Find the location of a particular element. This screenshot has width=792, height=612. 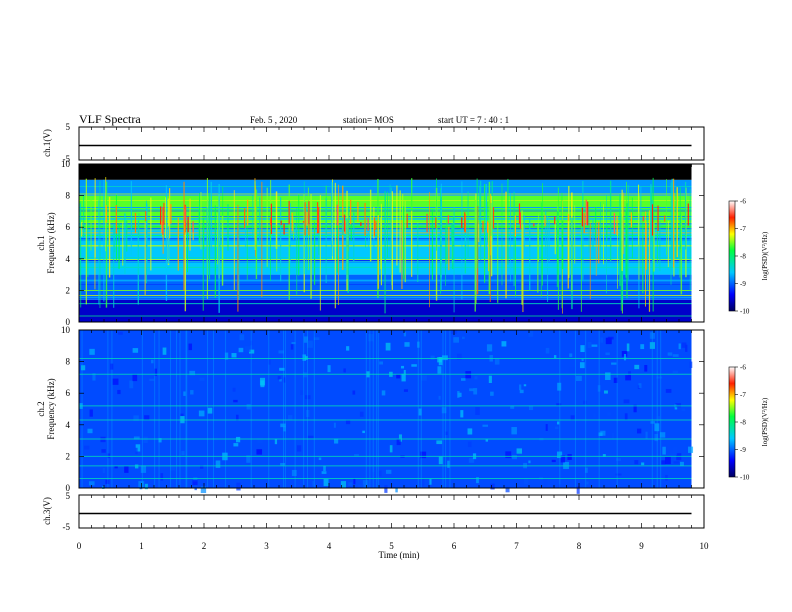

x-axis-tick-labels: 0 1 2 3 4 5 6 7 8 9 10 is located at coordinates (393, 546).